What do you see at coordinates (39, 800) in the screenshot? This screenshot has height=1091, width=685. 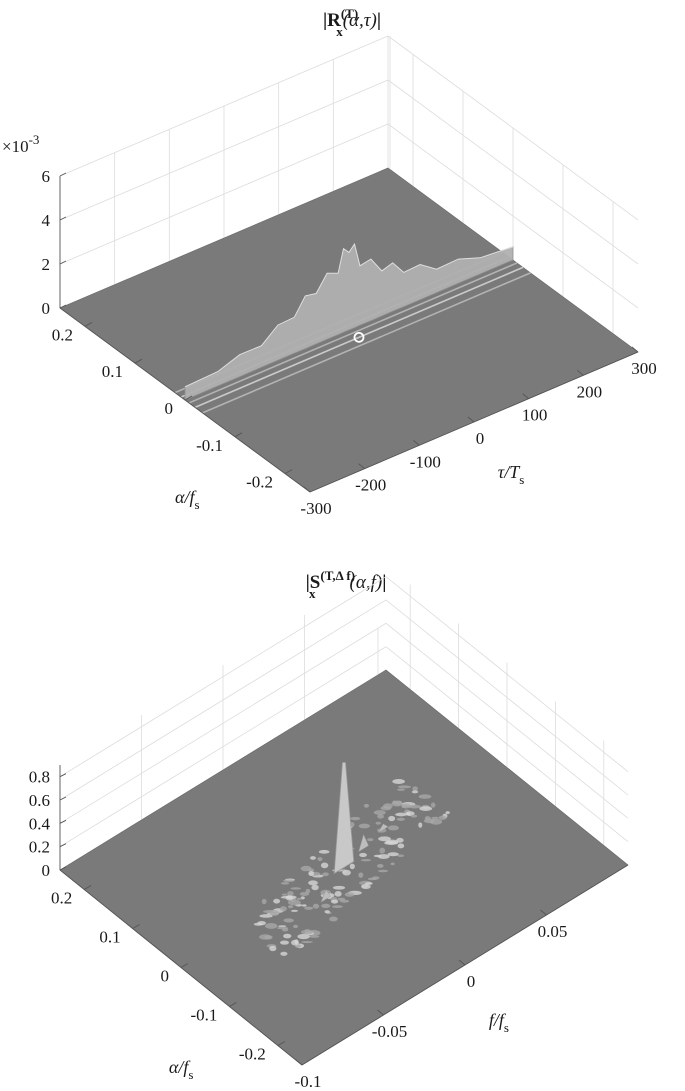 I see `z-tick-label: 0.6` at bounding box center [39, 800].